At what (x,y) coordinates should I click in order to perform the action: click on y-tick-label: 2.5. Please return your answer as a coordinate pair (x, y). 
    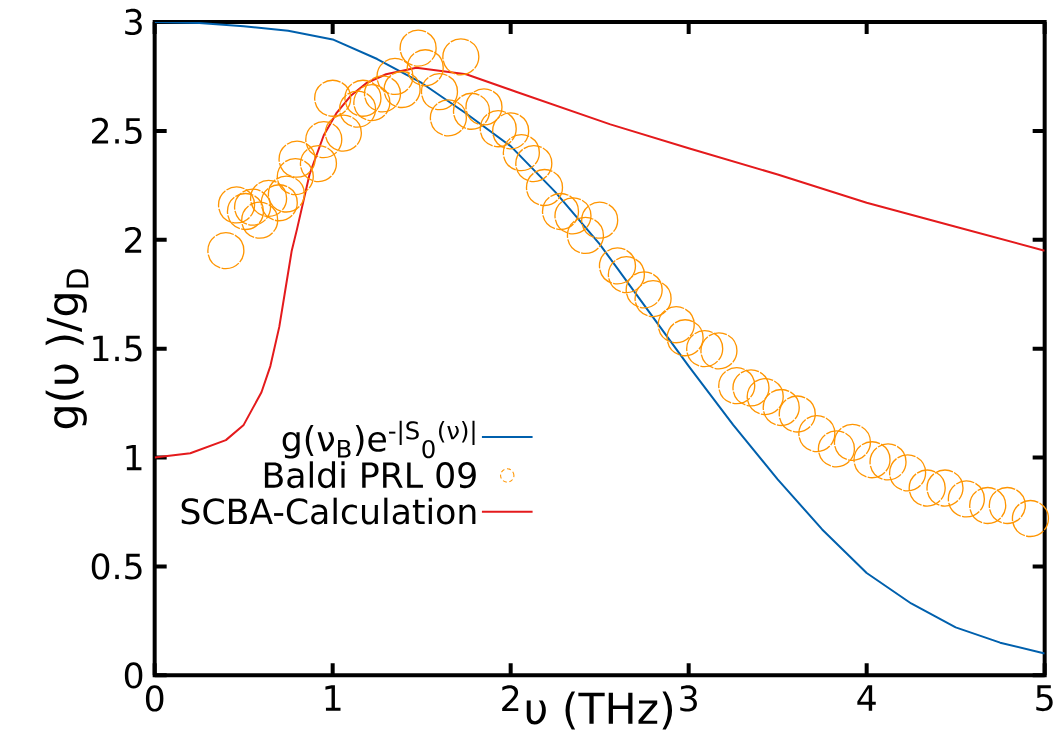
    Looking at the image, I should click on (117, 130).